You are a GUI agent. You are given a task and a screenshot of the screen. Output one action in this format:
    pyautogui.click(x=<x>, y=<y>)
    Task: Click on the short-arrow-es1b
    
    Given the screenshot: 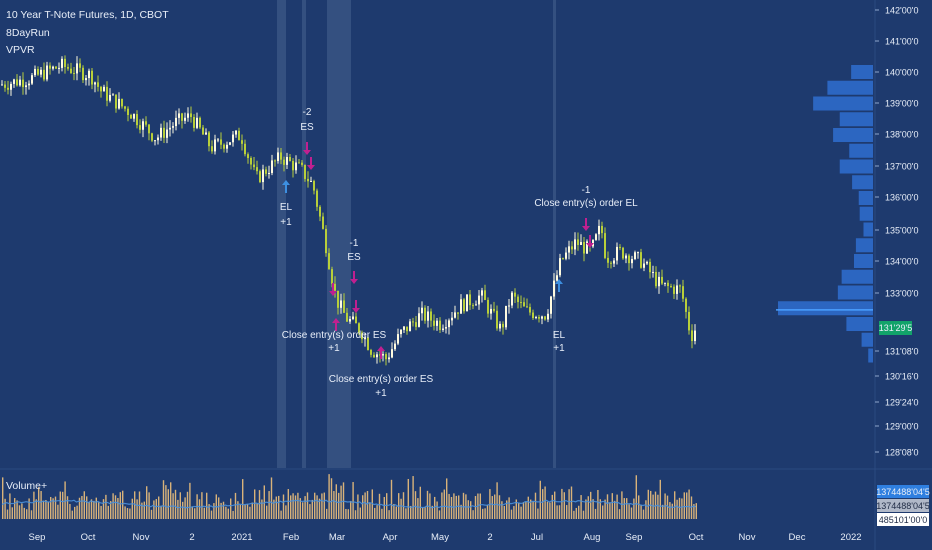 What is the action you would take?
    pyautogui.click(x=311, y=163)
    